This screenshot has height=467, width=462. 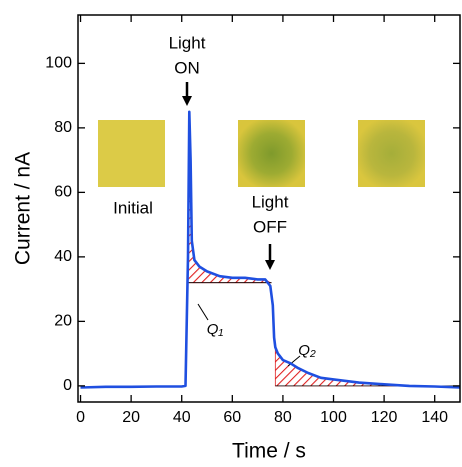 I want to click on x-tick-label: 20, so click(x=131, y=417).